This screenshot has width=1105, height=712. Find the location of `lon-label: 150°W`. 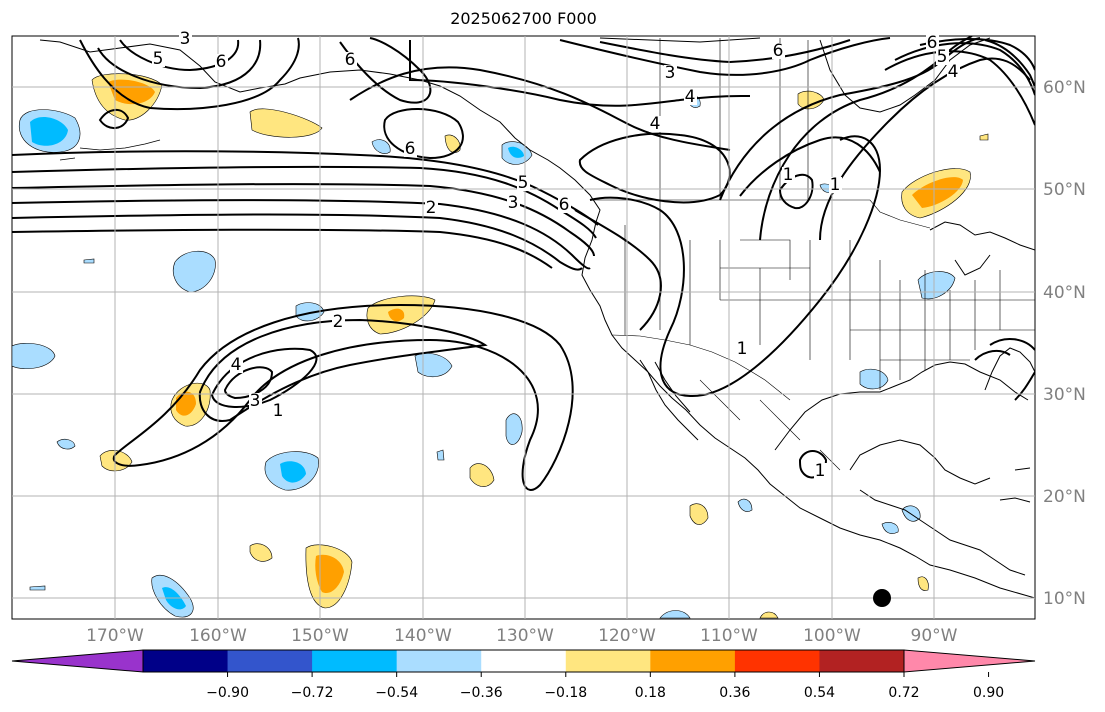

lon-label: 150°W is located at coordinates (320, 636).